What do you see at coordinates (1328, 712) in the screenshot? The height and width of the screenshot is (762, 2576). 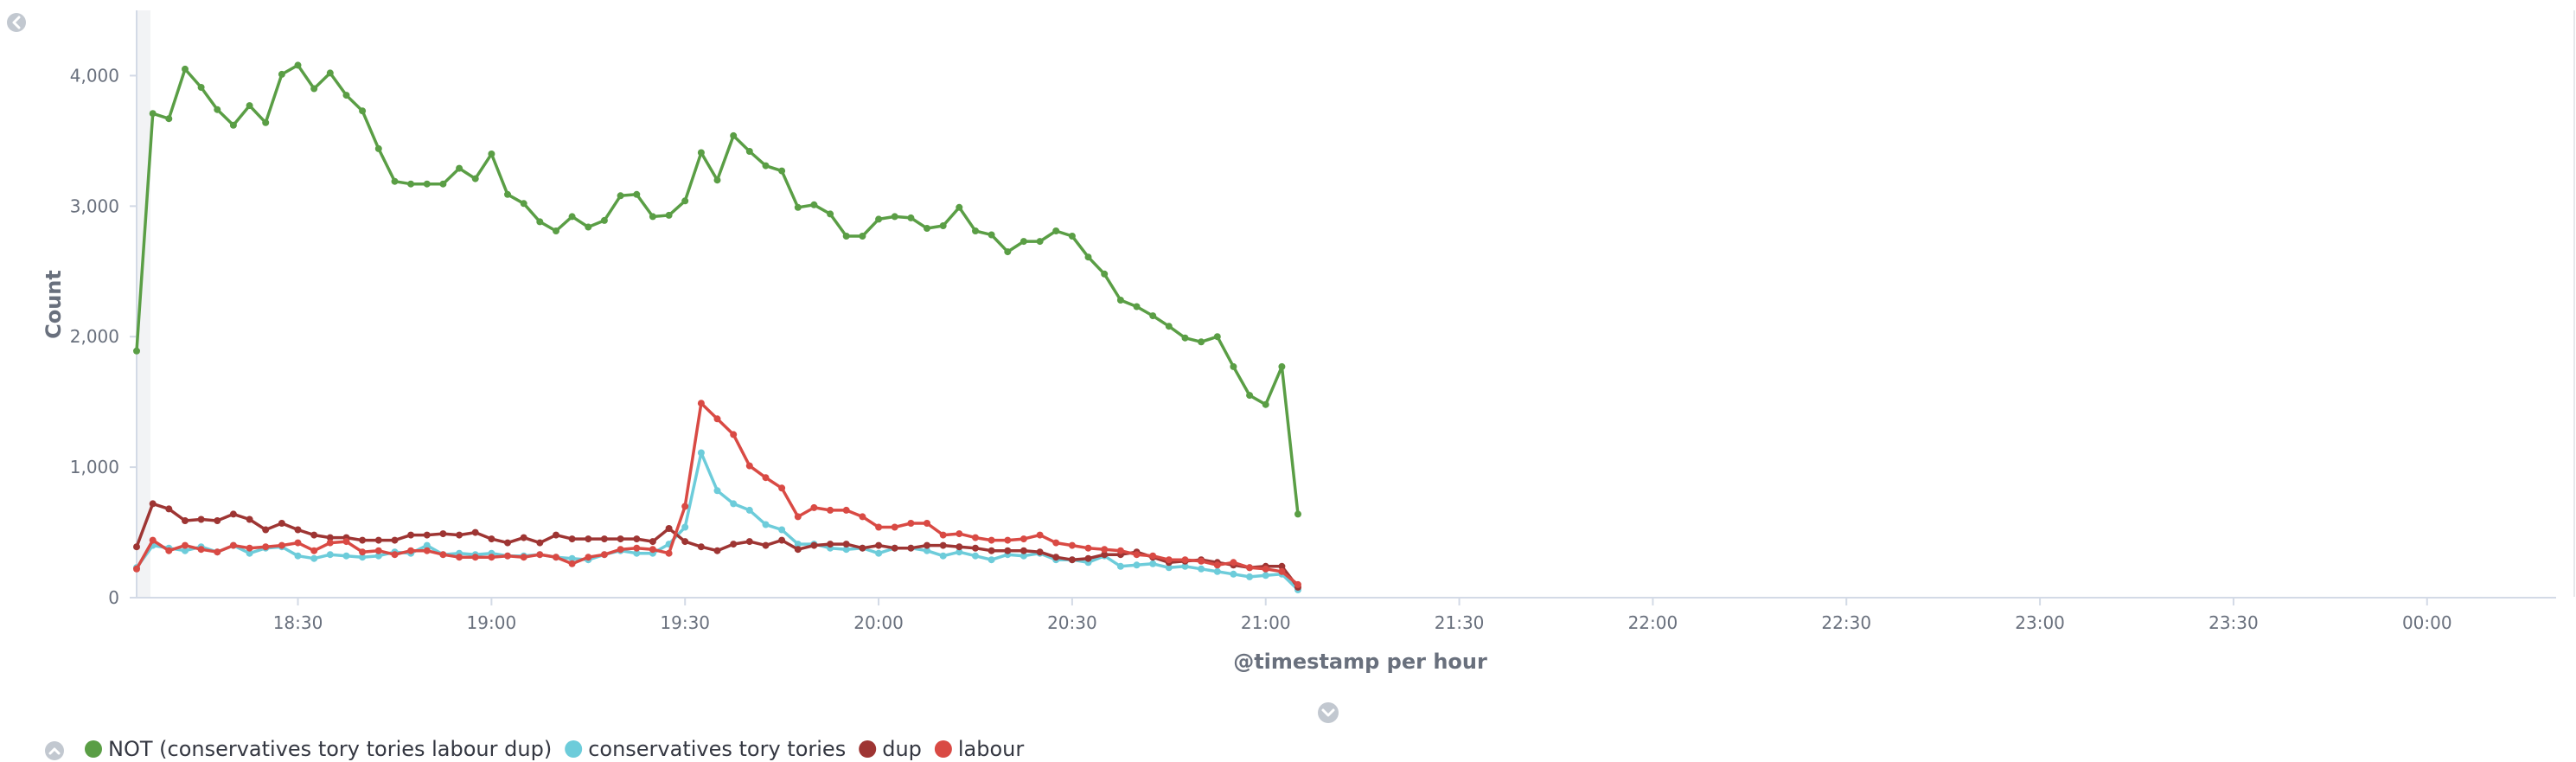 I see `chevron-down-icon` at bounding box center [1328, 712].